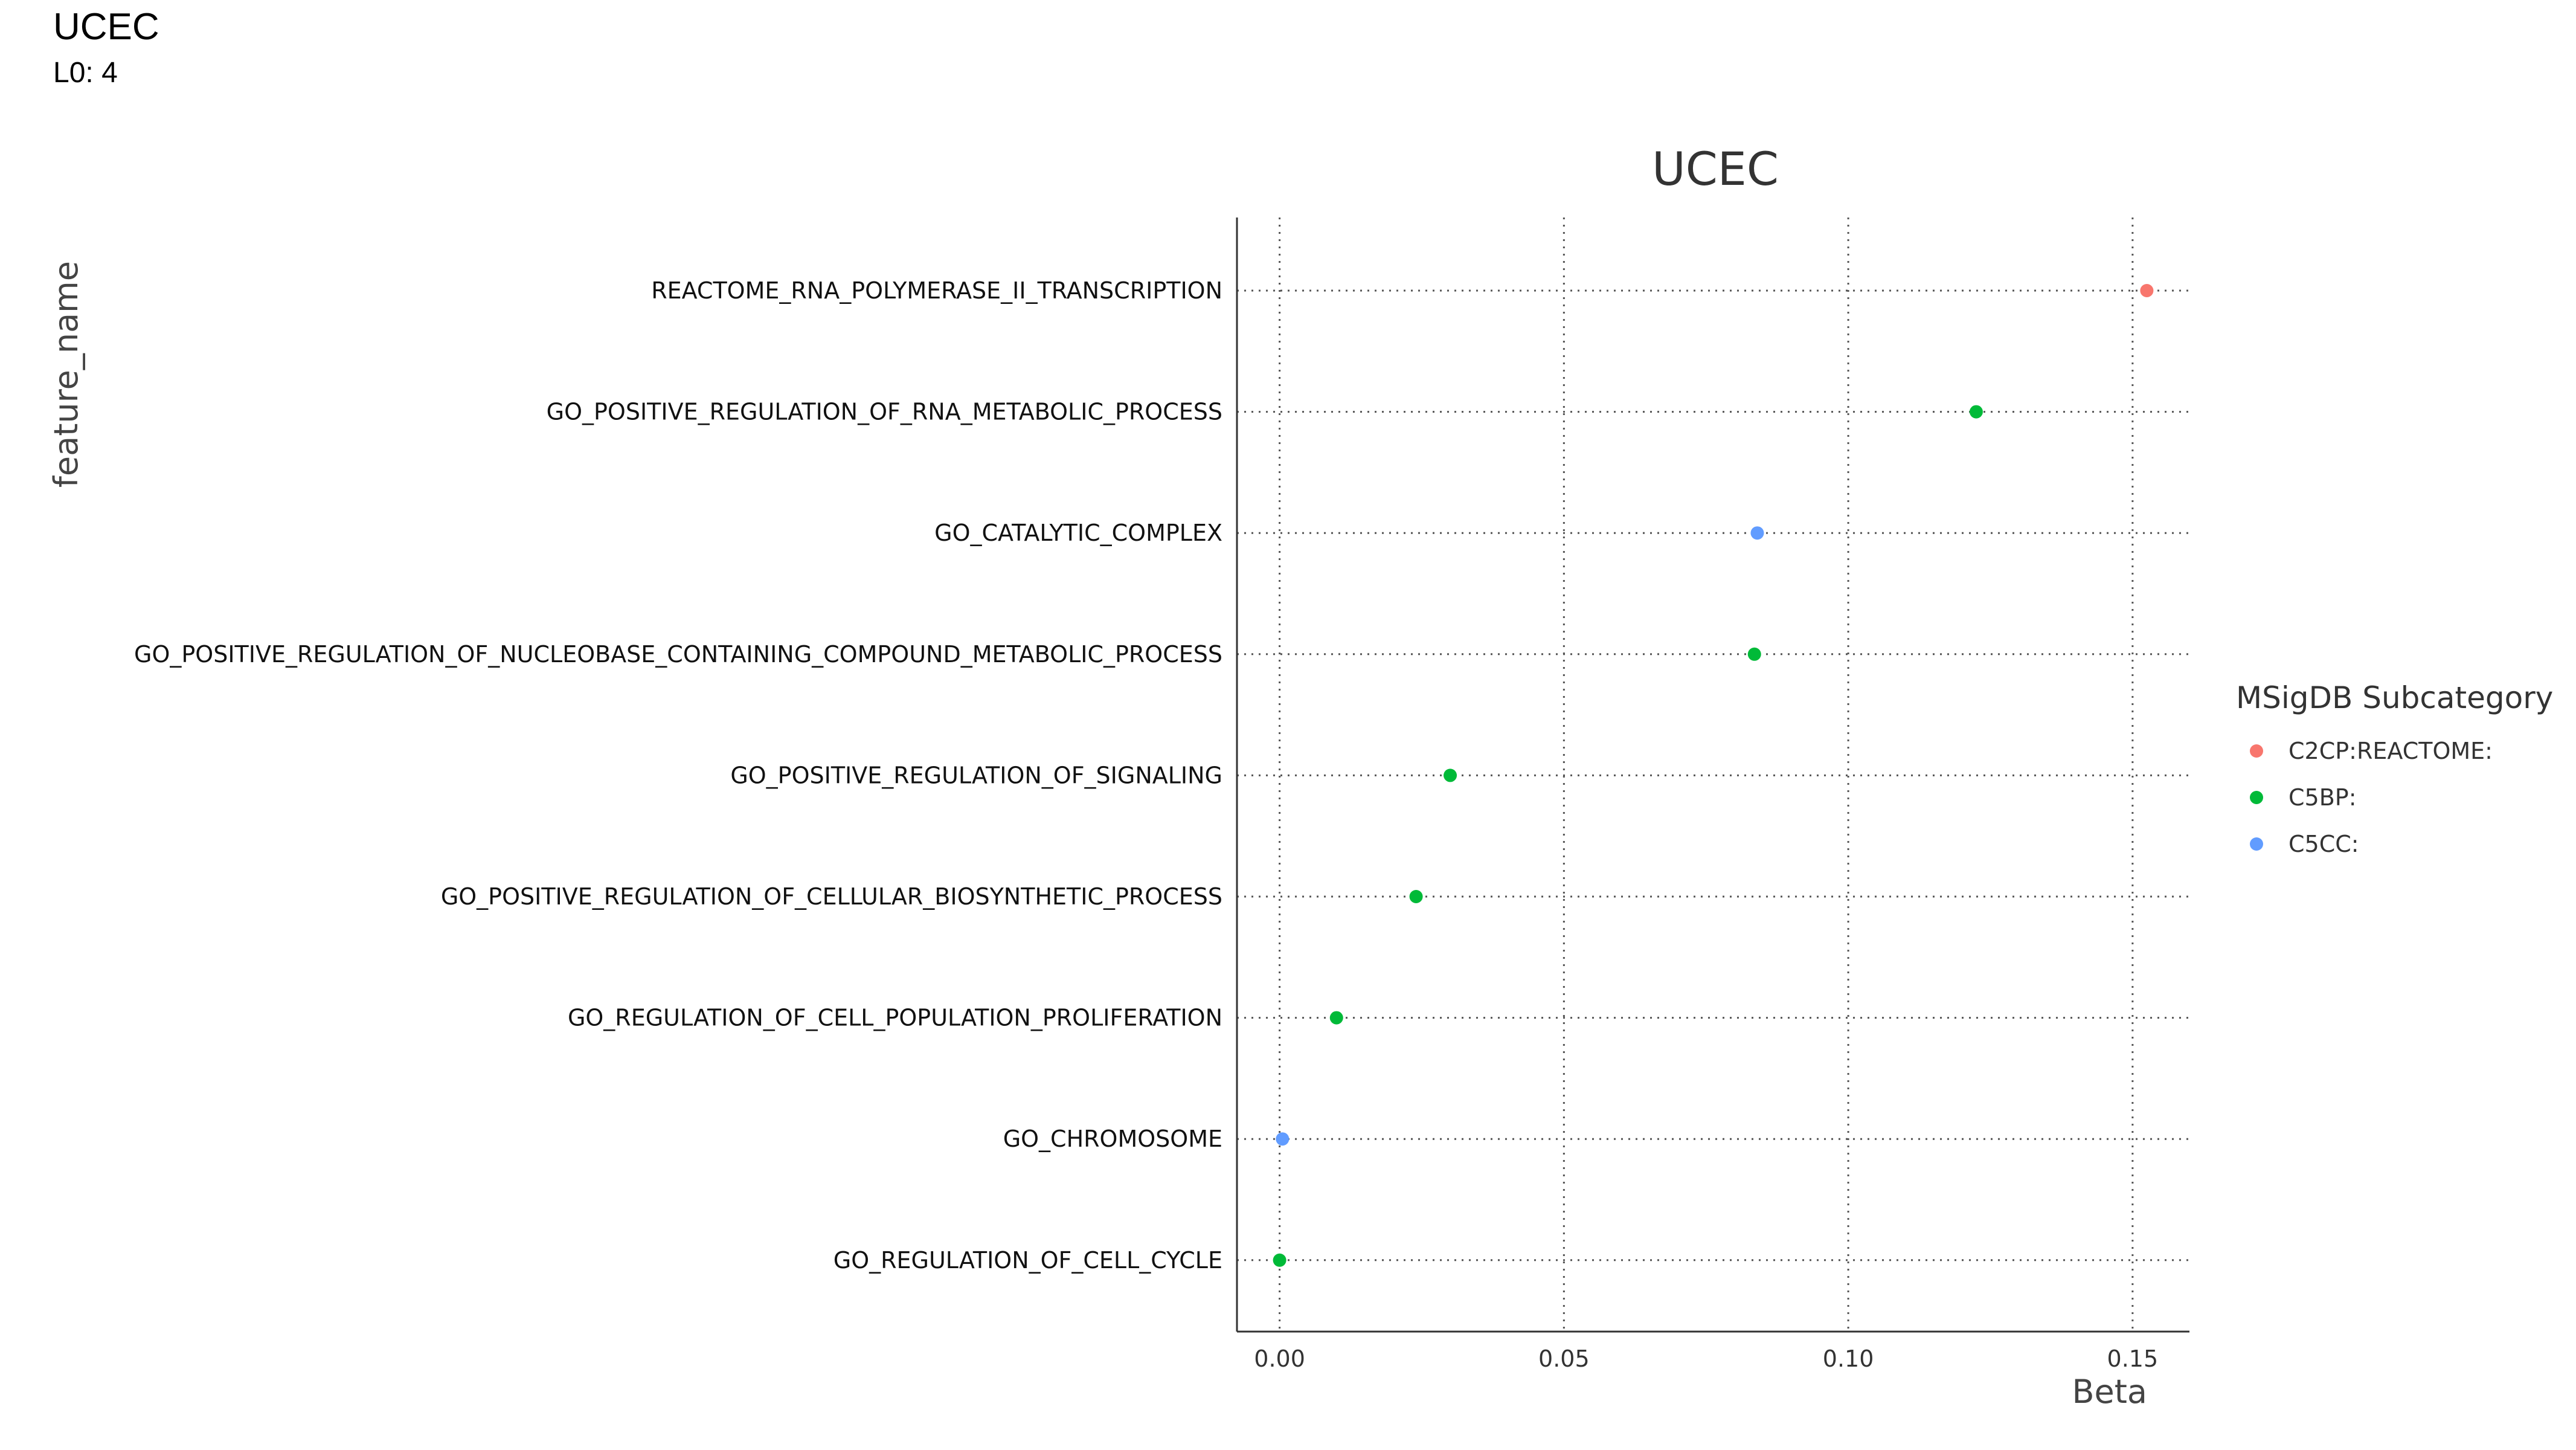 The image size is (2576, 1450). What do you see at coordinates (1112, 1139) in the screenshot?
I see `category-label: GO_CHROMOSOME` at bounding box center [1112, 1139].